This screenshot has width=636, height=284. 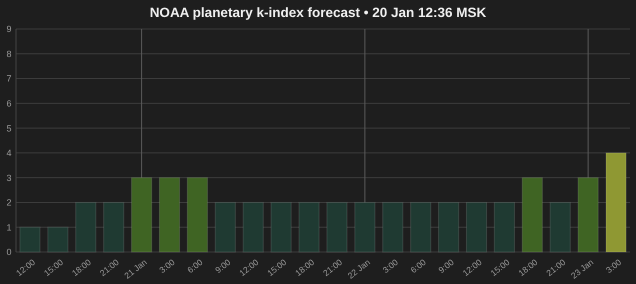 I want to click on y-tick-label: 7, so click(x=9, y=79).